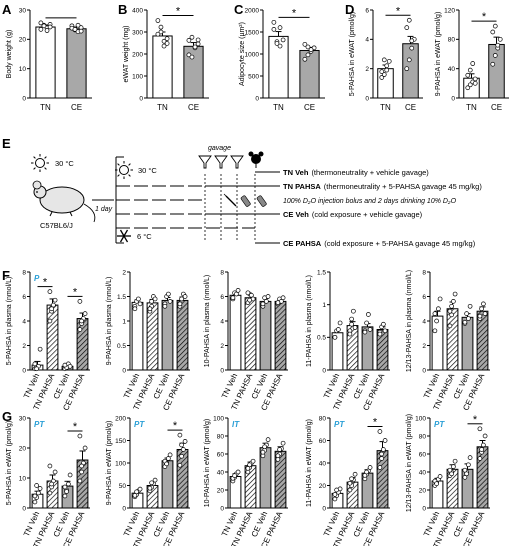 This screenshot has height=546, width=520. What do you see at coordinates (296, 172) in the screenshot?
I see `group-name: TN Veh` at bounding box center [296, 172].